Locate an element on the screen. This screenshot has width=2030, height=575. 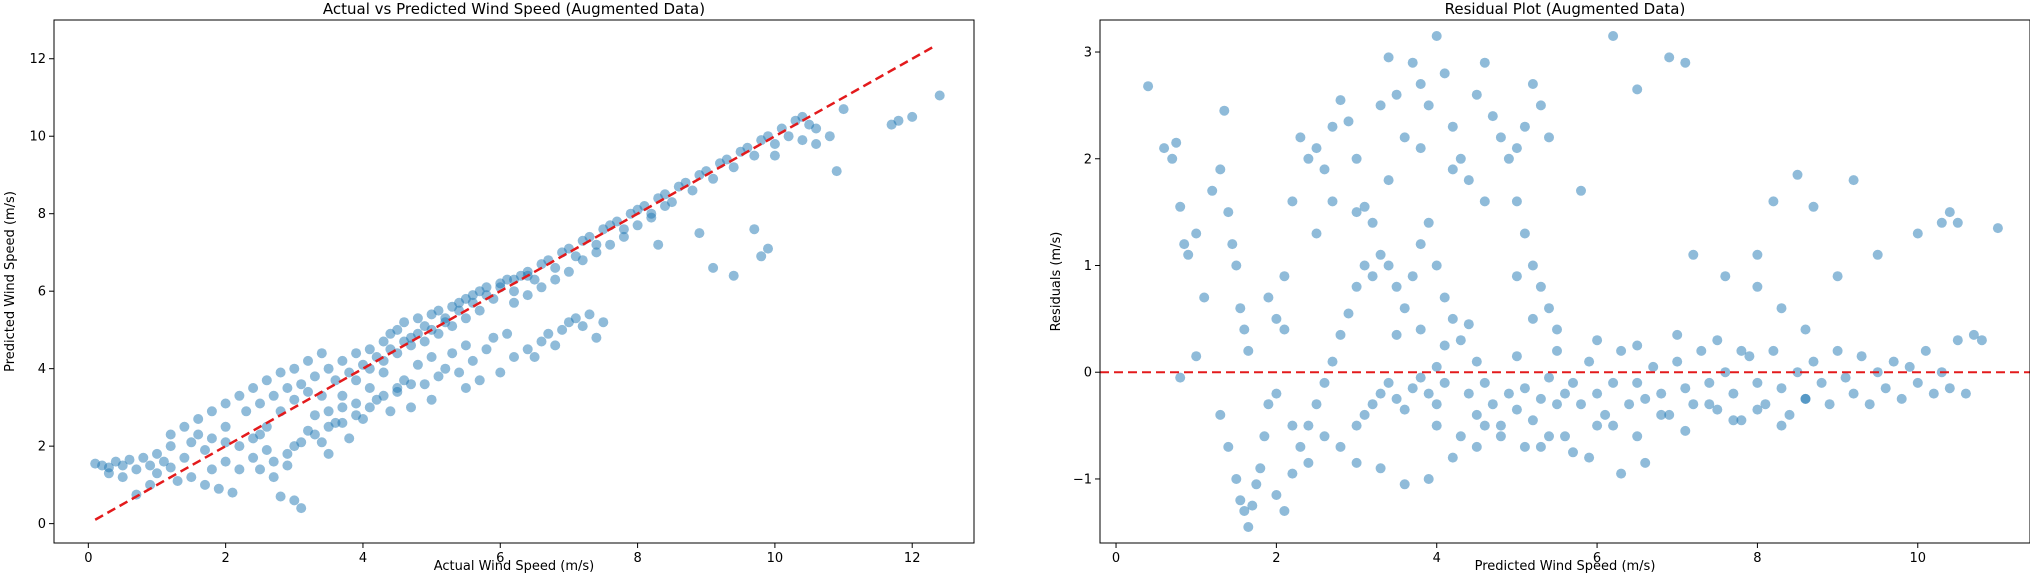
actual-vs-predicted-y-tick-label: 12 is located at coordinates (37, 59).